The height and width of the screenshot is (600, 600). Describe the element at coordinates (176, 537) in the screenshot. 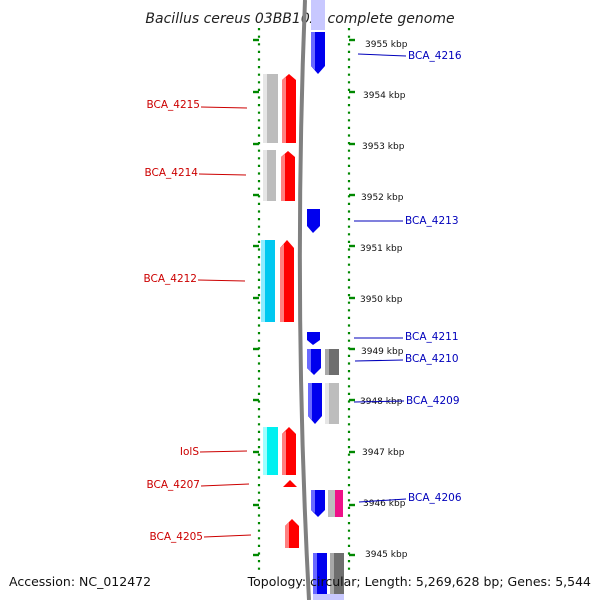

I see `gene-label-bca-4205: BCA_4205` at that location.